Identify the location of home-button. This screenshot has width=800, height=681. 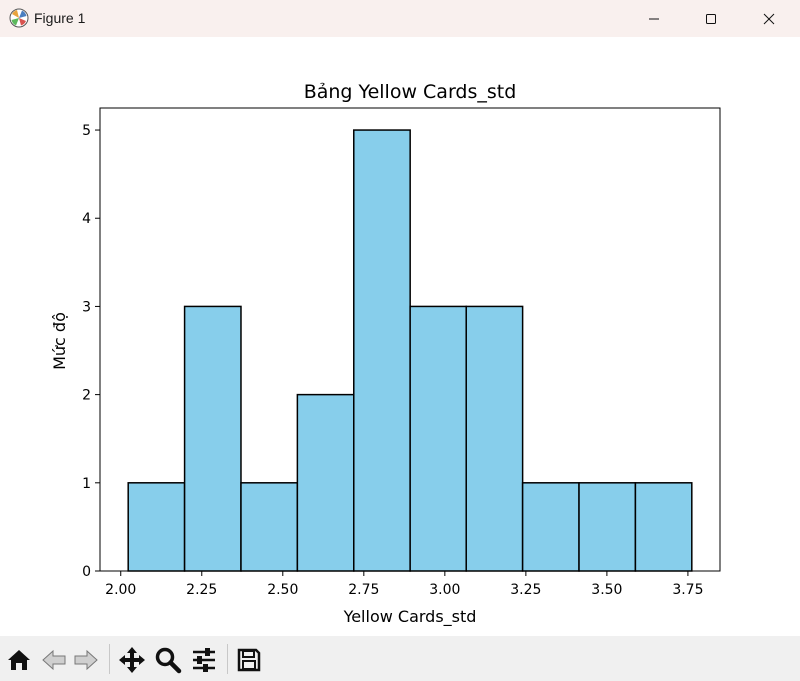
(19, 660).